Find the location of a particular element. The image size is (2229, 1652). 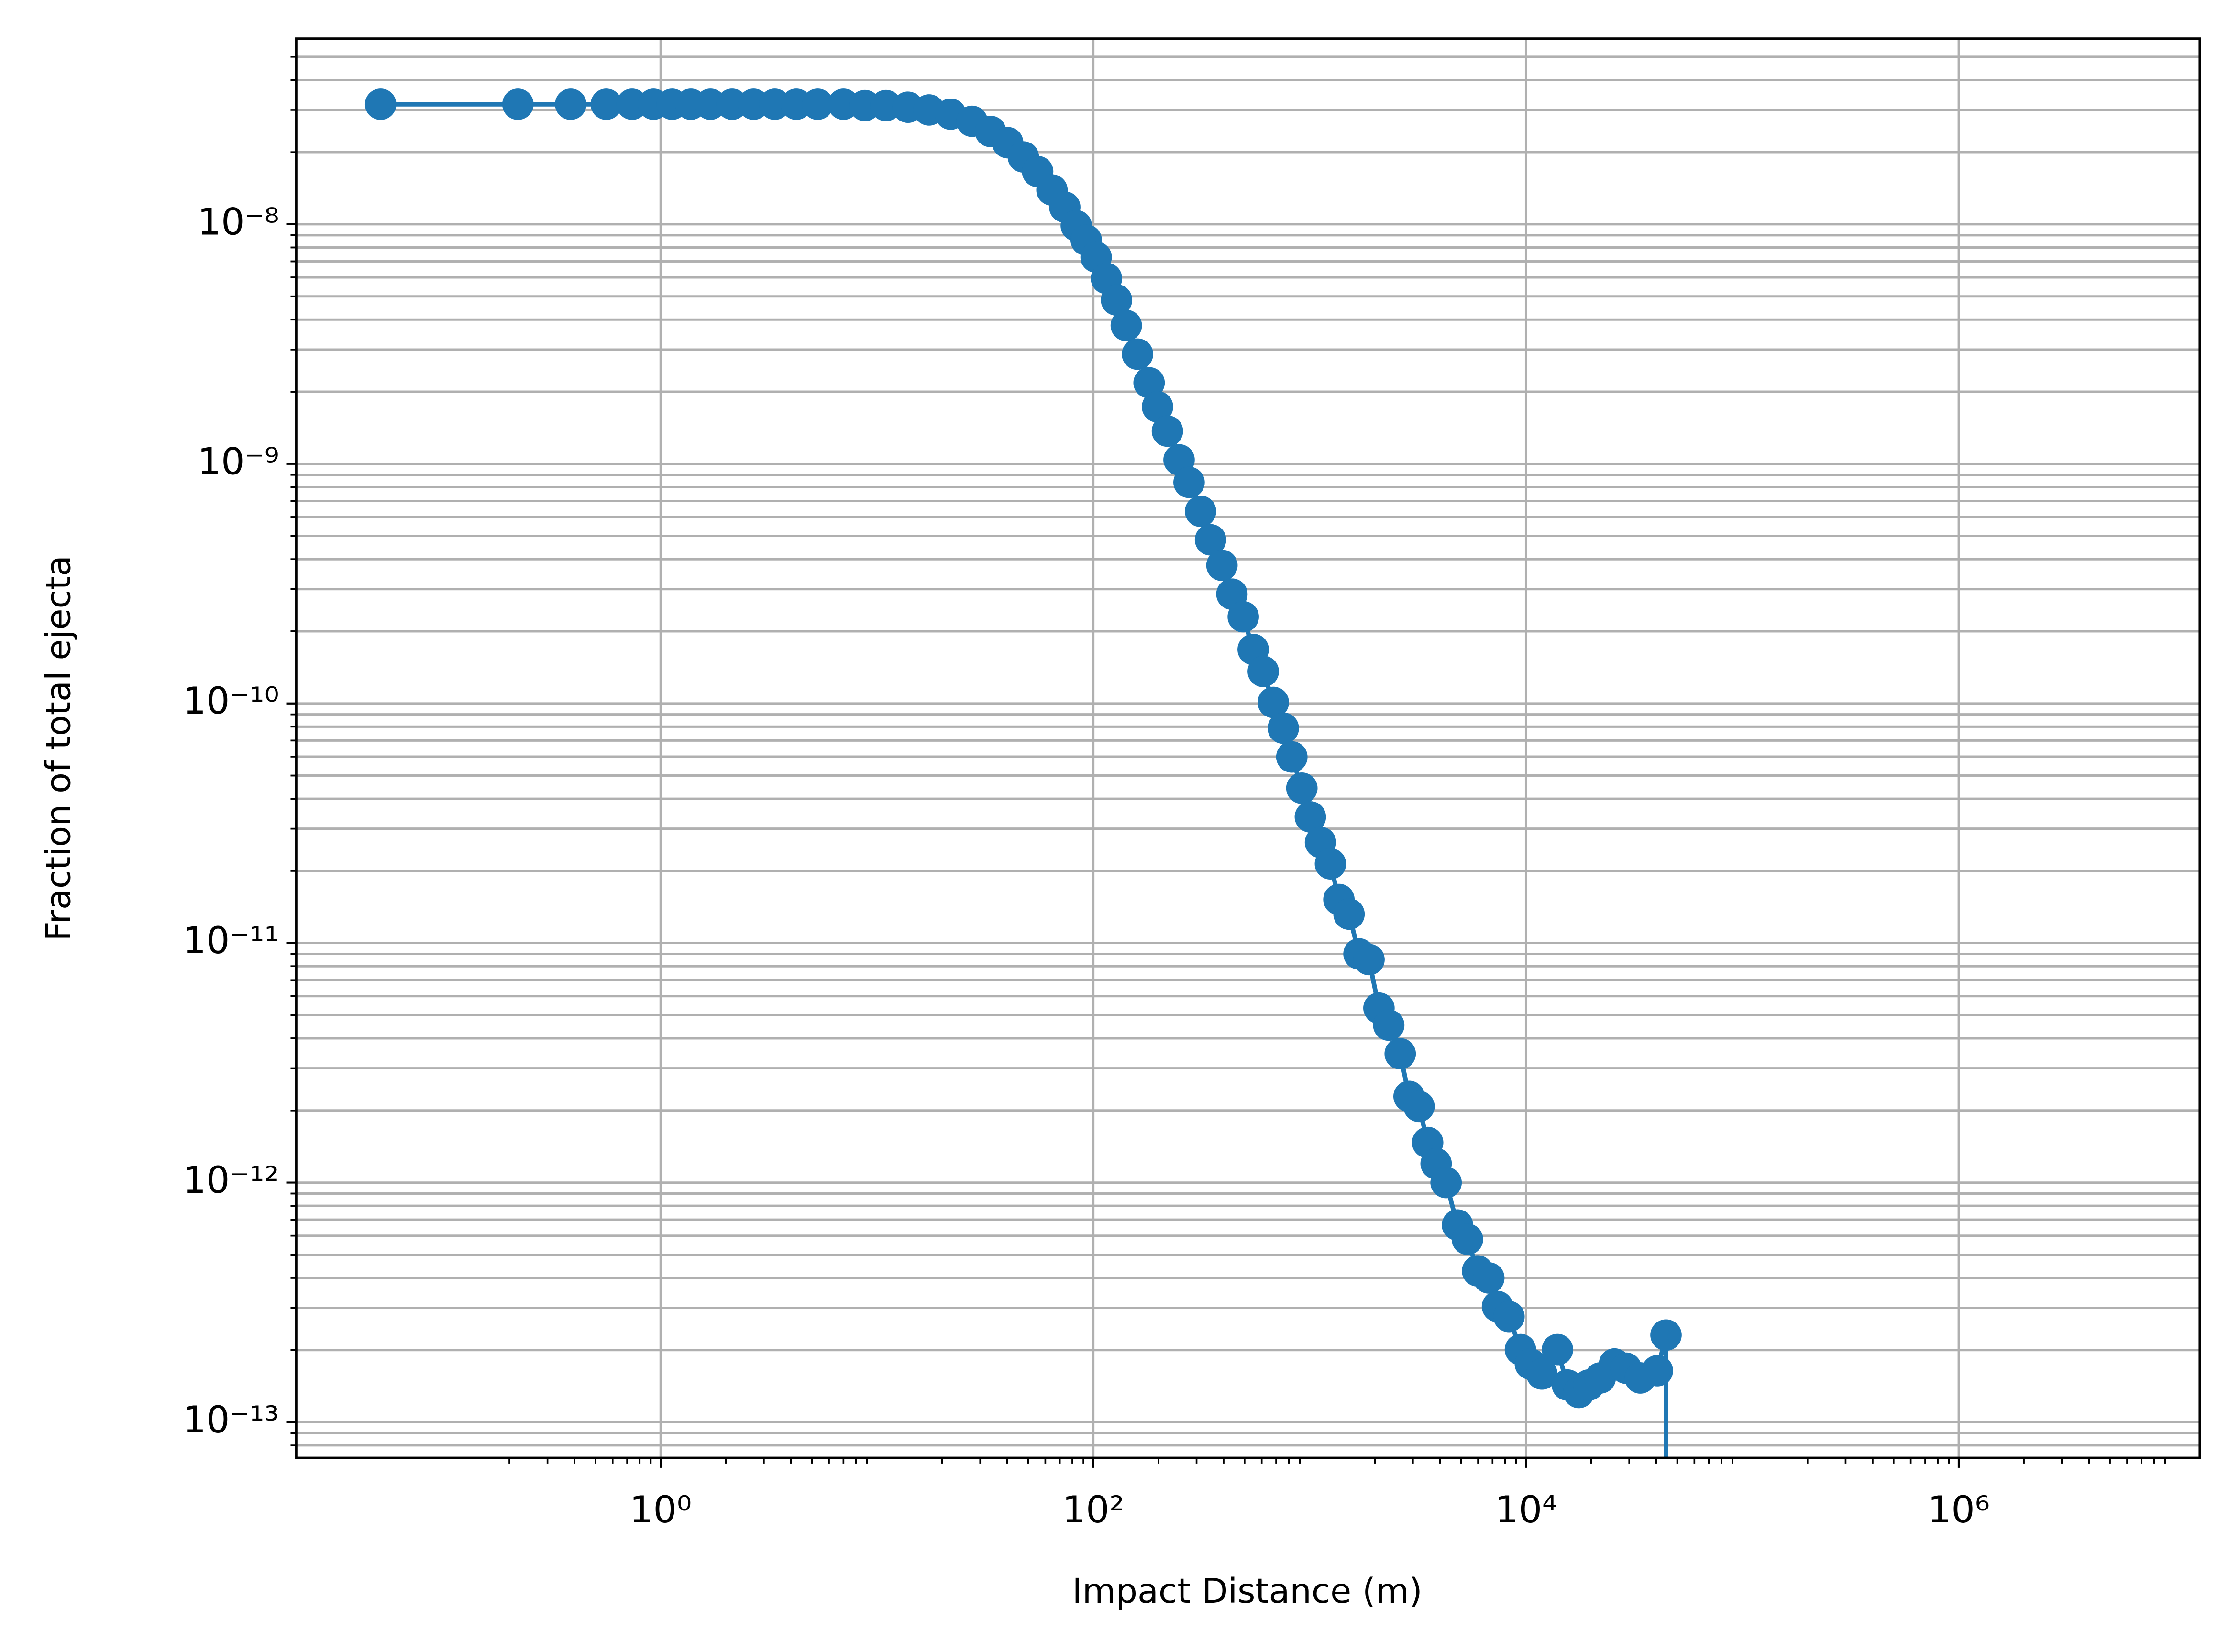

y-tick-label: 10⁻⁸ is located at coordinates (238, 221).